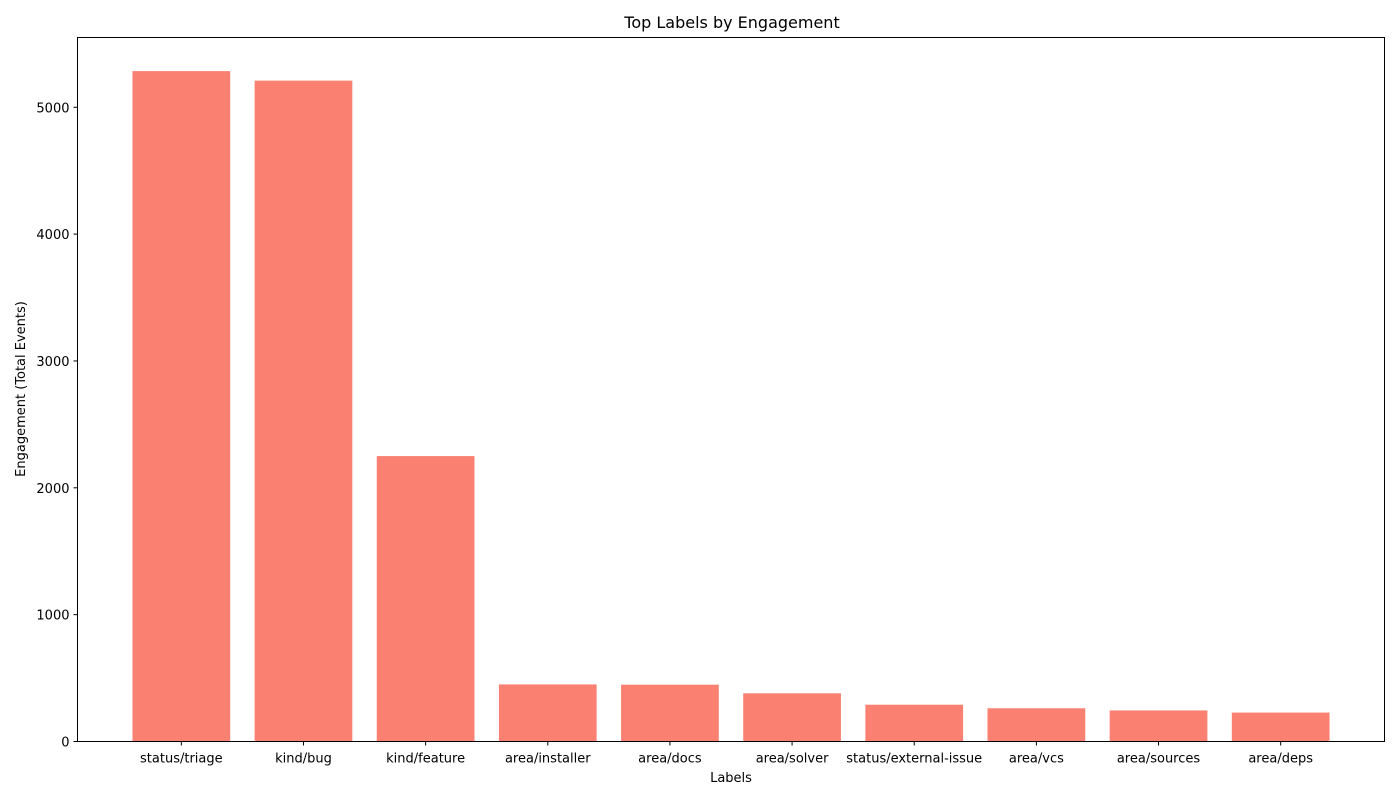 The width and height of the screenshot is (1400, 804). What do you see at coordinates (52, 235) in the screenshot?
I see `y-tick-label: 4000` at bounding box center [52, 235].